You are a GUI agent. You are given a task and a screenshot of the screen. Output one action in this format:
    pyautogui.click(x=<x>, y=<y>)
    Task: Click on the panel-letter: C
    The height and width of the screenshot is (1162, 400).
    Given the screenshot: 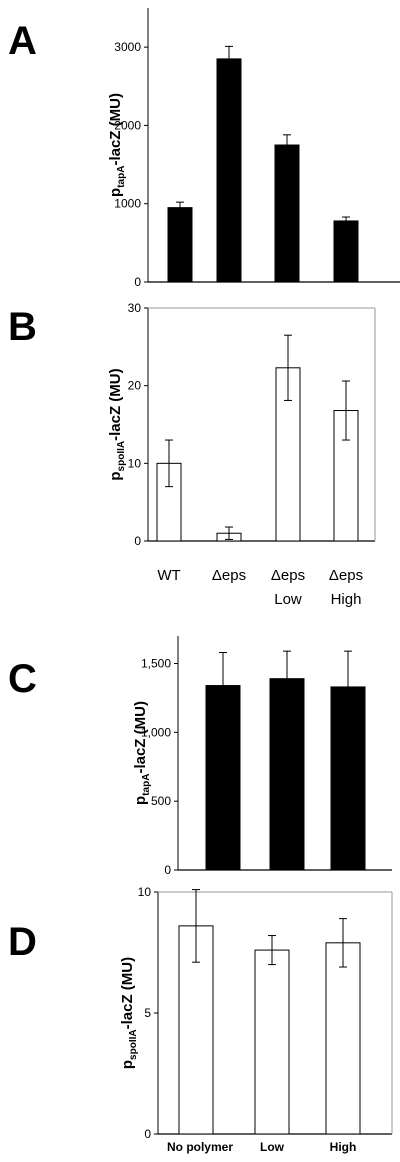 What is the action you would take?
    pyautogui.click(x=22, y=679)
    